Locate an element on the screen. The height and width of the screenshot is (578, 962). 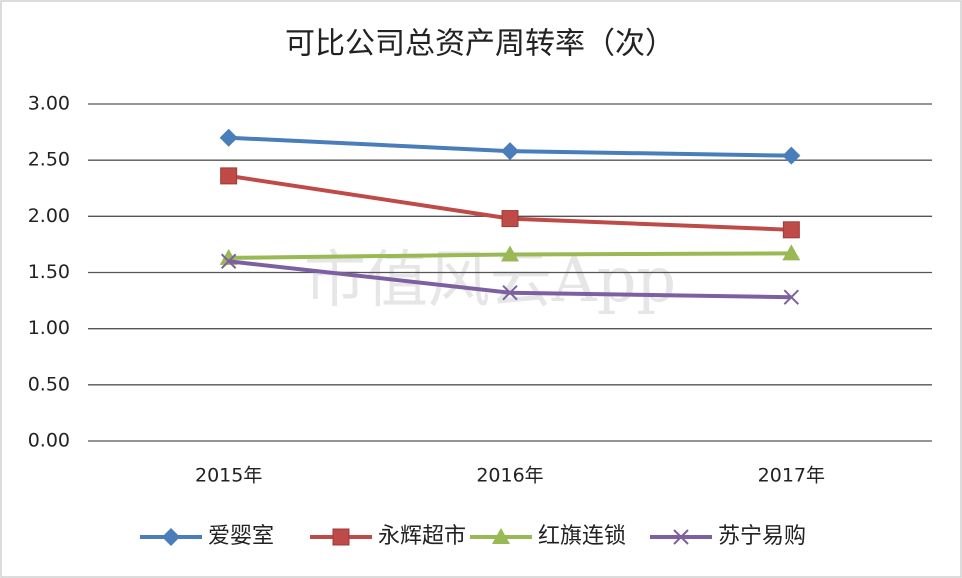
y-tick-label: 1.00 is located at coordinates (49, 328).